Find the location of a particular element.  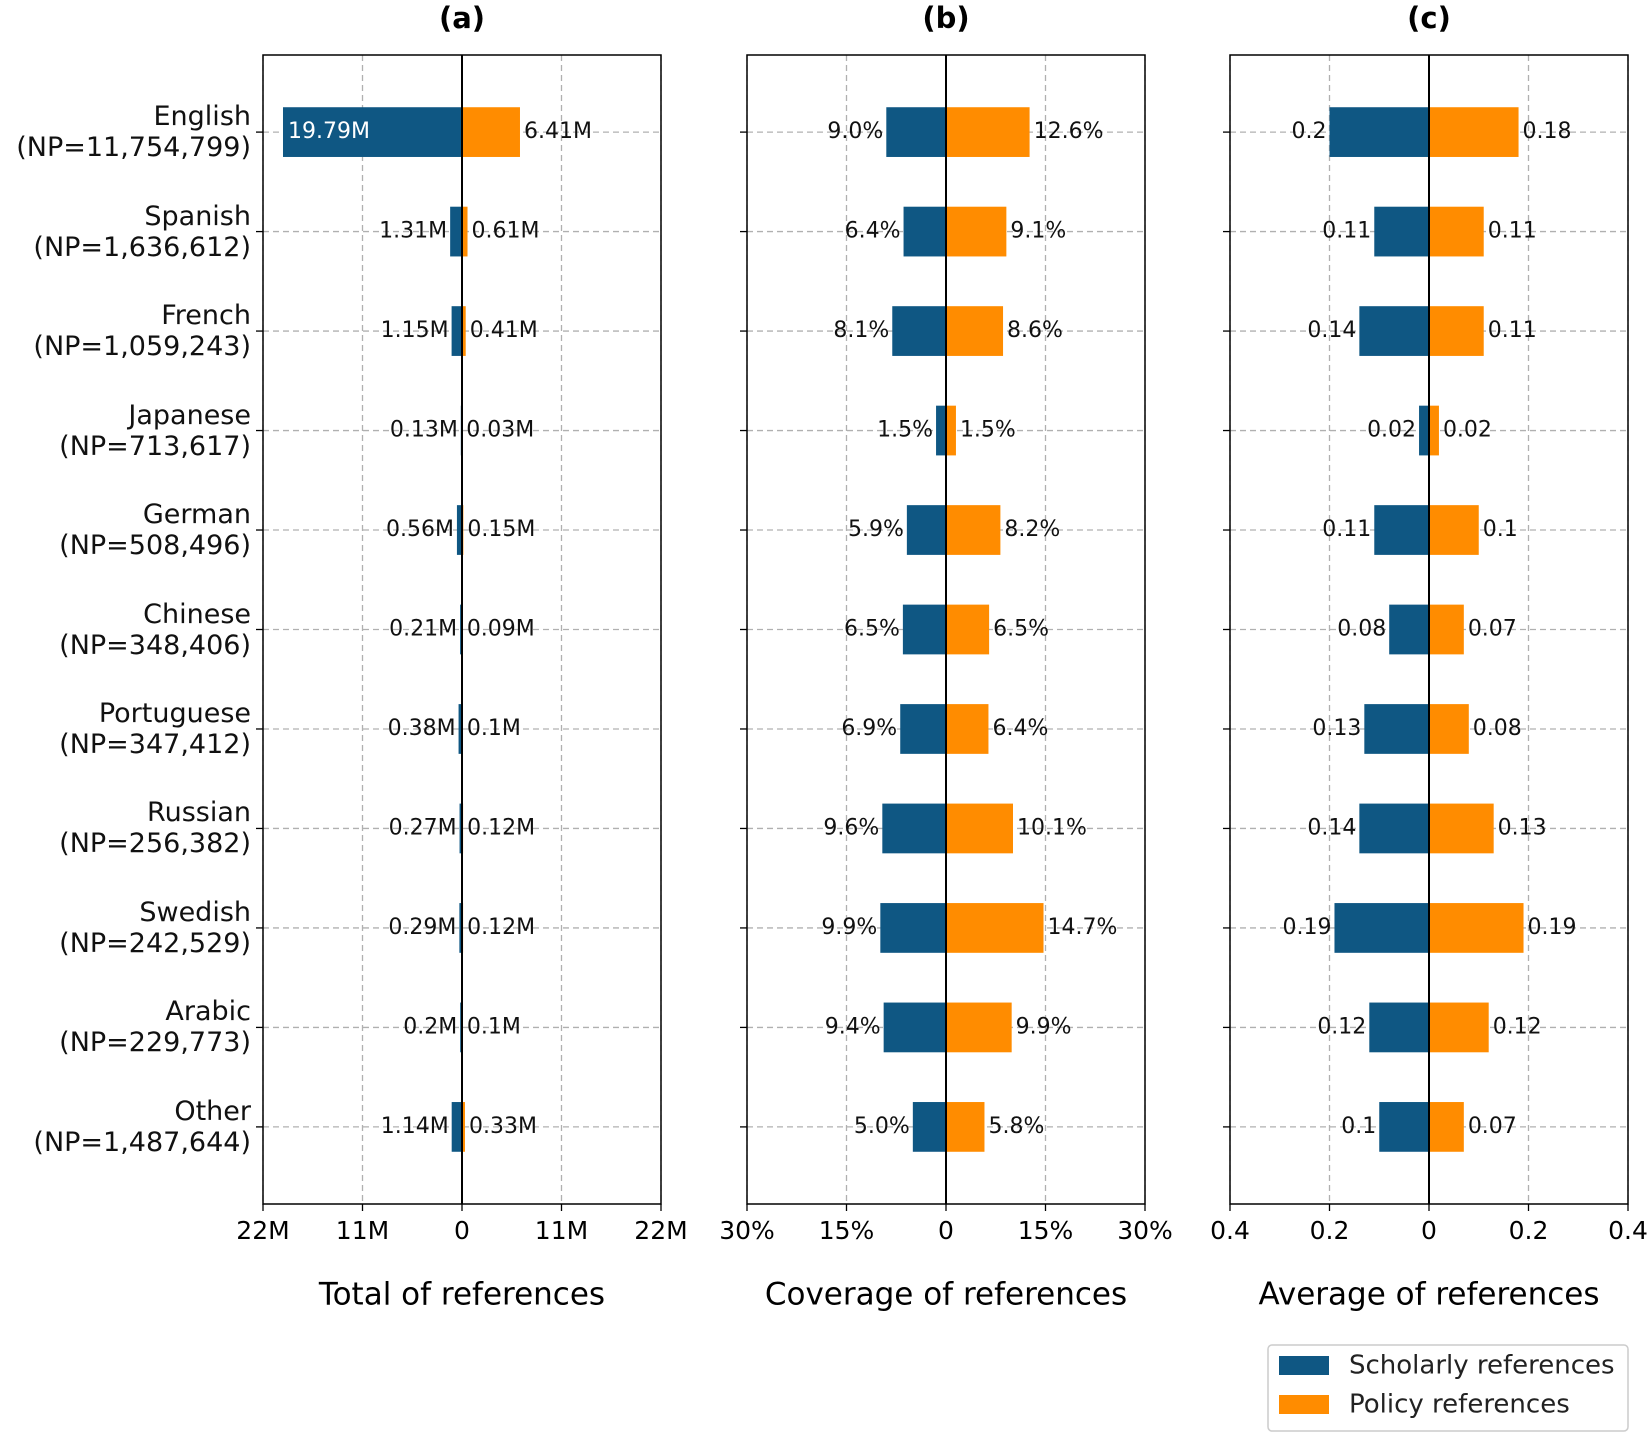

value-label: 0.09M is located at coordinates (501, 629).